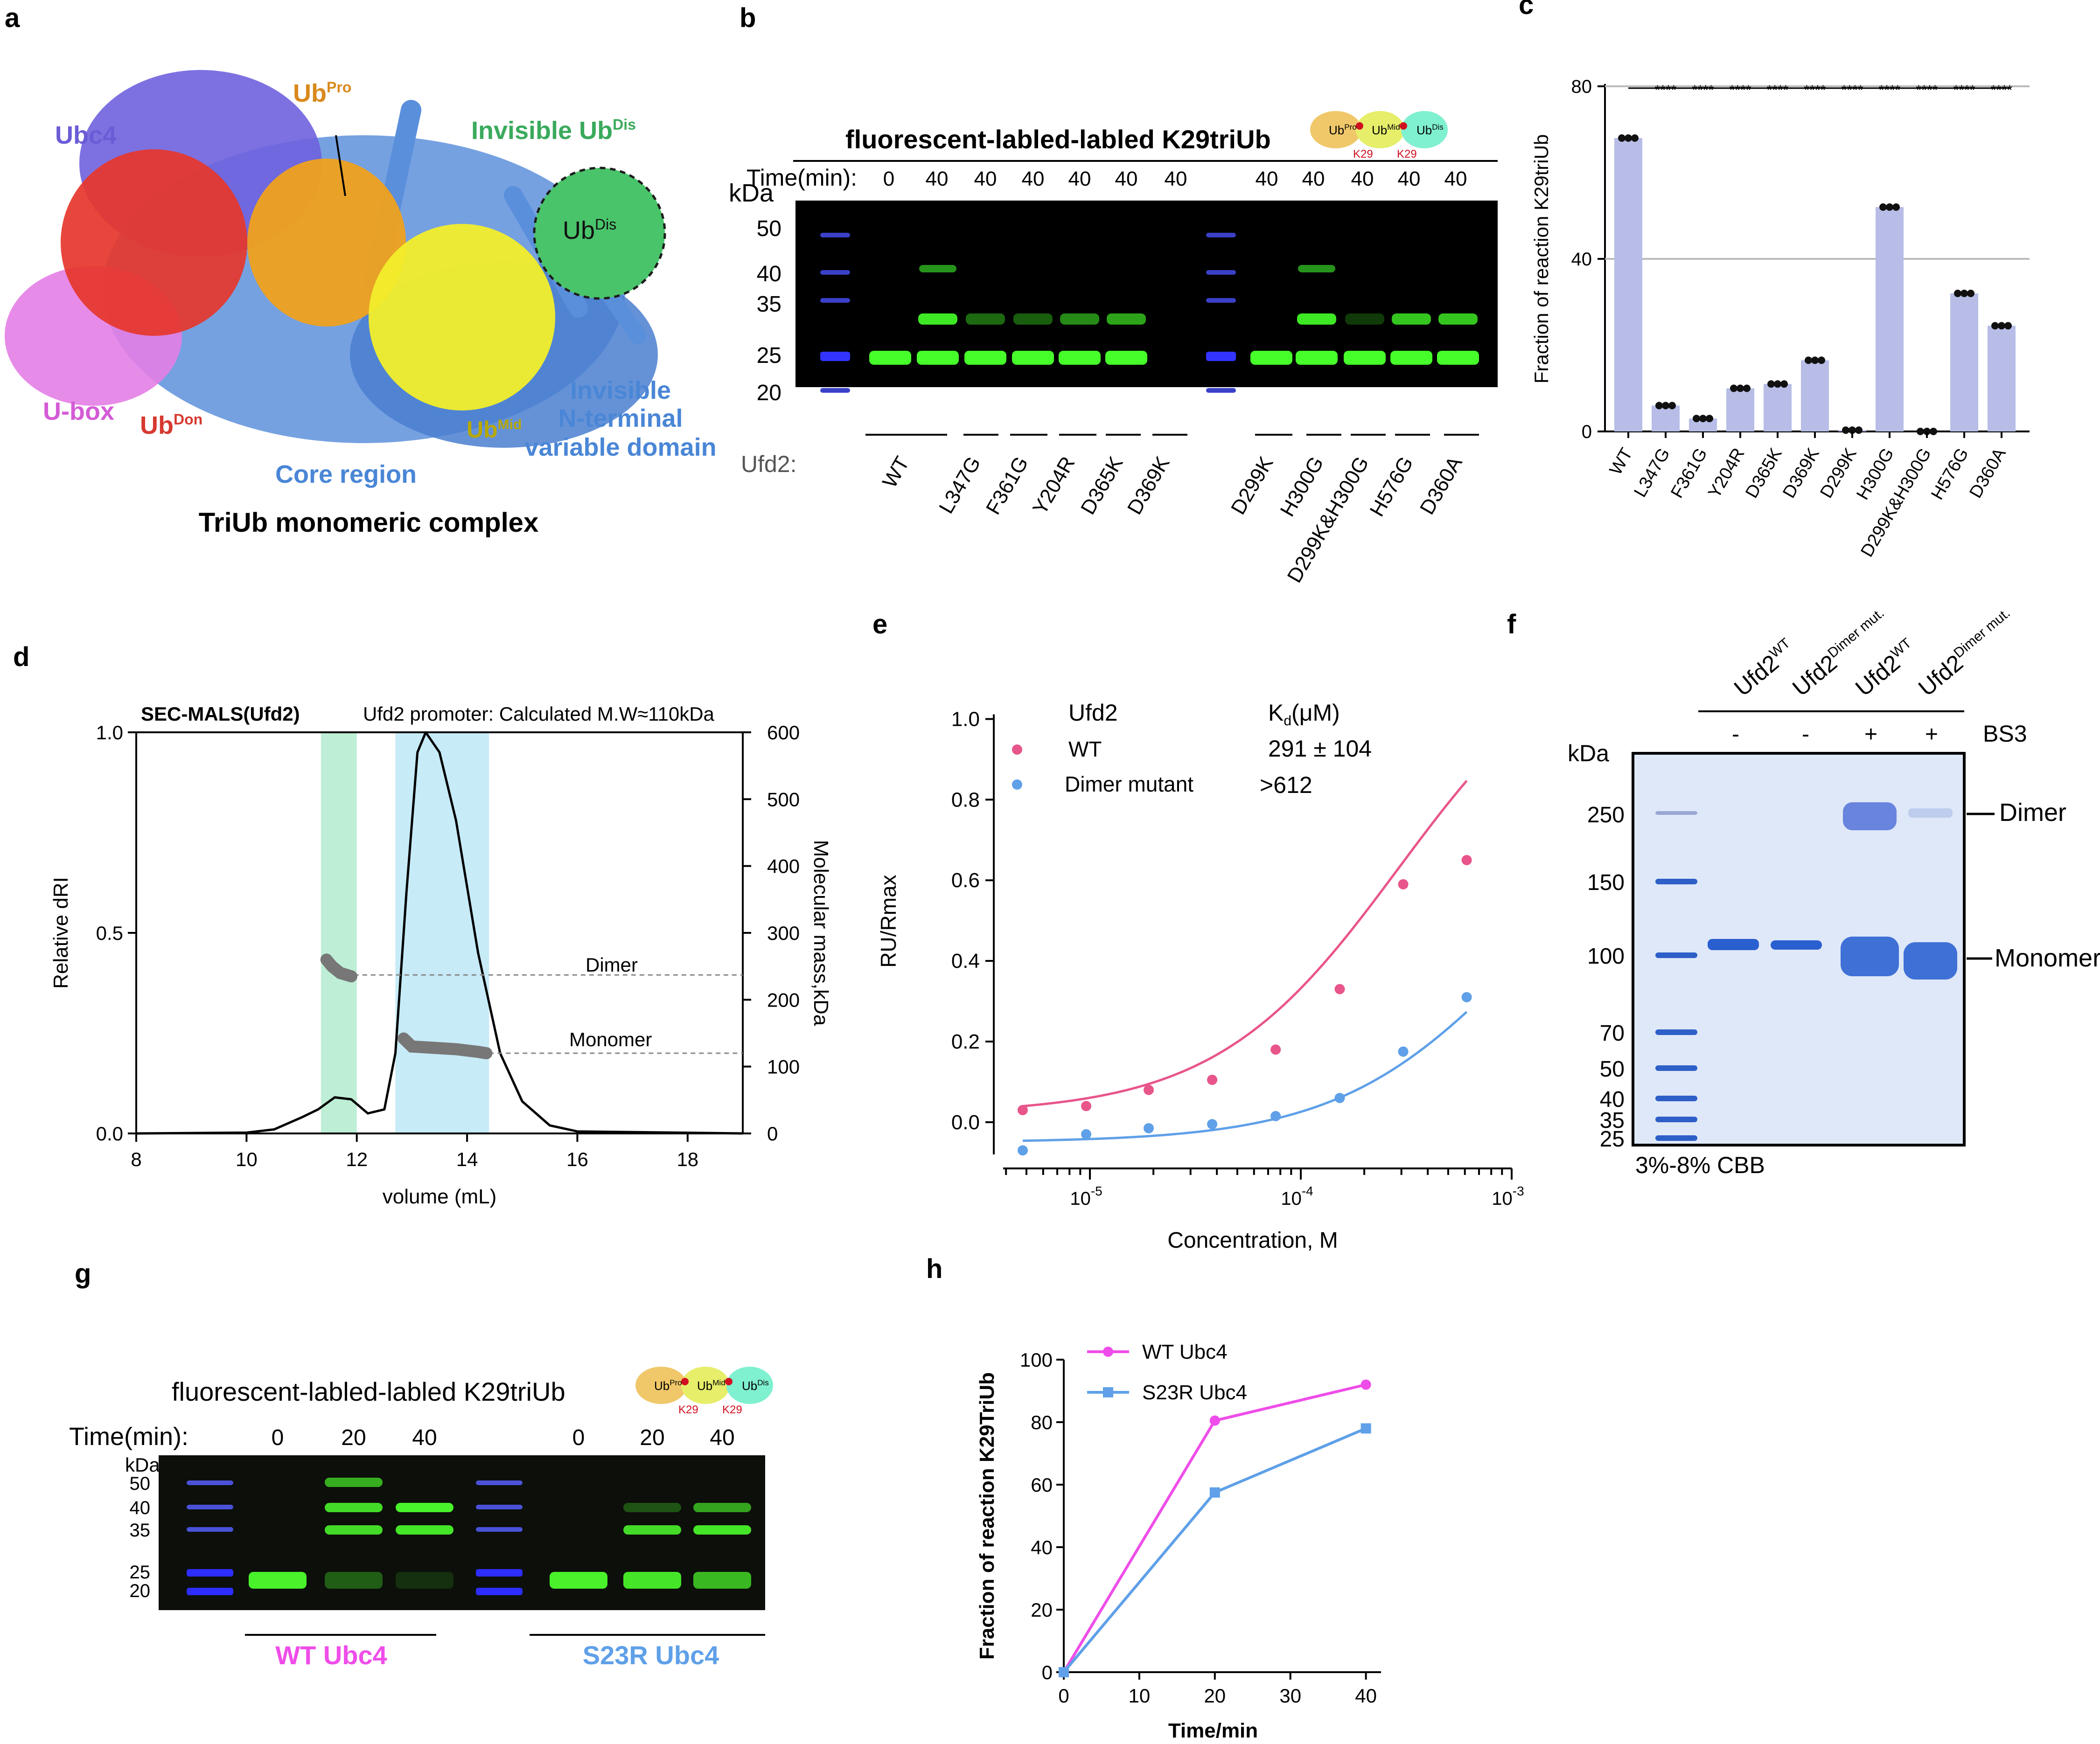 The height and width of the screenshot is (1744, 2100). I want to click on icon-g-ubmid-sup: Mid, so click(718, 1382).